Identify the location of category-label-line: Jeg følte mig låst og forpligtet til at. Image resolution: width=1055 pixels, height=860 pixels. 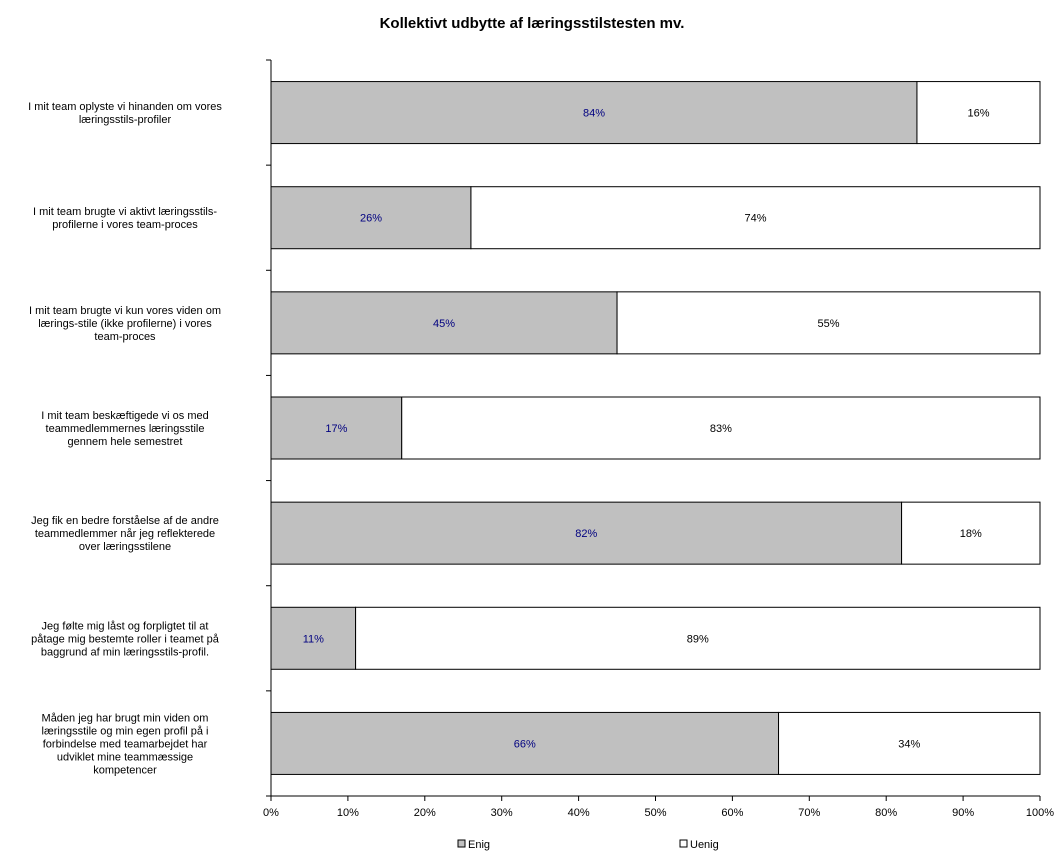
(125, 626).